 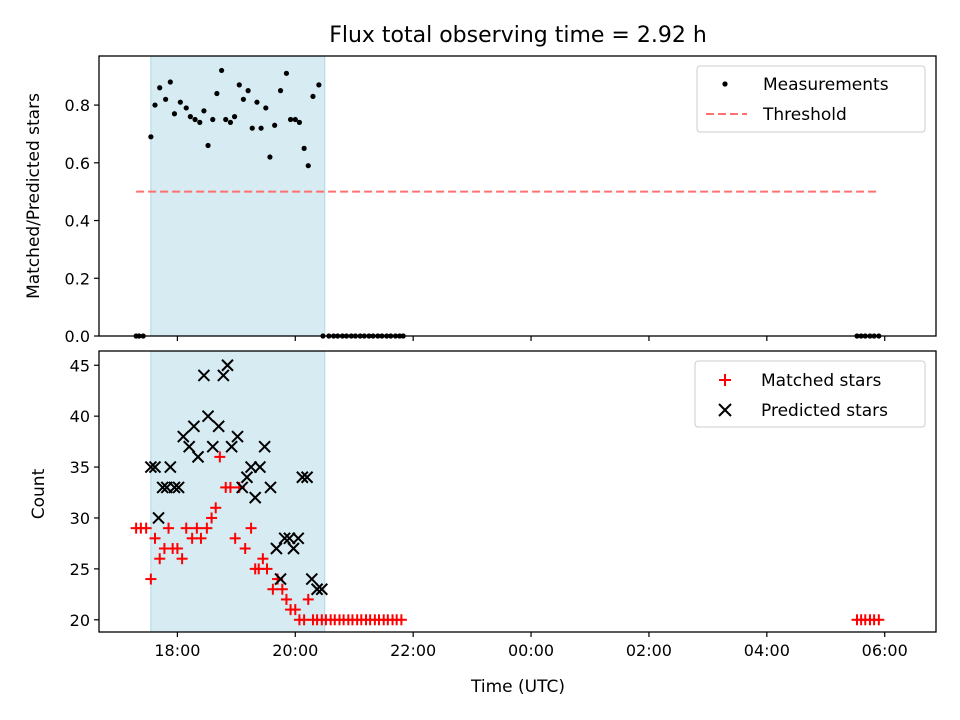 What do you see at coordinates (77, 221) in the screenshot?
I see `y-tick-label: 0.4` at bounding box center [77, 221].